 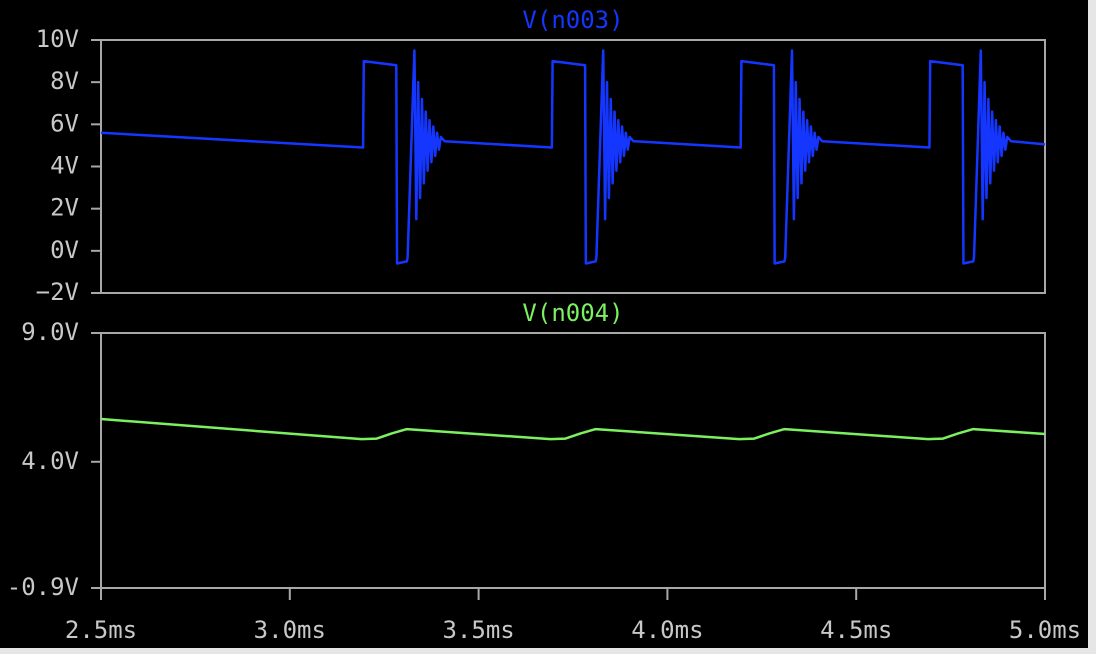 What do you see at coordinates (572, 20) in the screenshot?
I see `series-name: V(n003)` at bounding box center [572, 20].